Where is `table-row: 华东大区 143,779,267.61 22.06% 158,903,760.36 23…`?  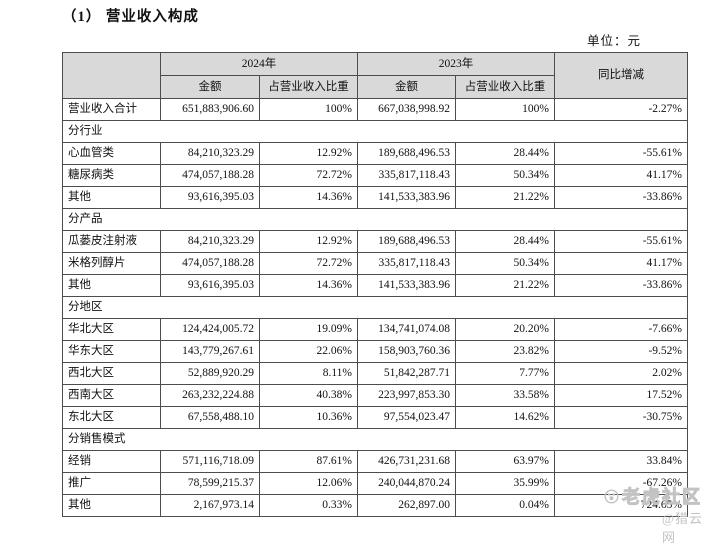 table-row: 华东大区 143,779,267.61 22.06% 158,903,760.36 23… is located at coordinates (375, 351).